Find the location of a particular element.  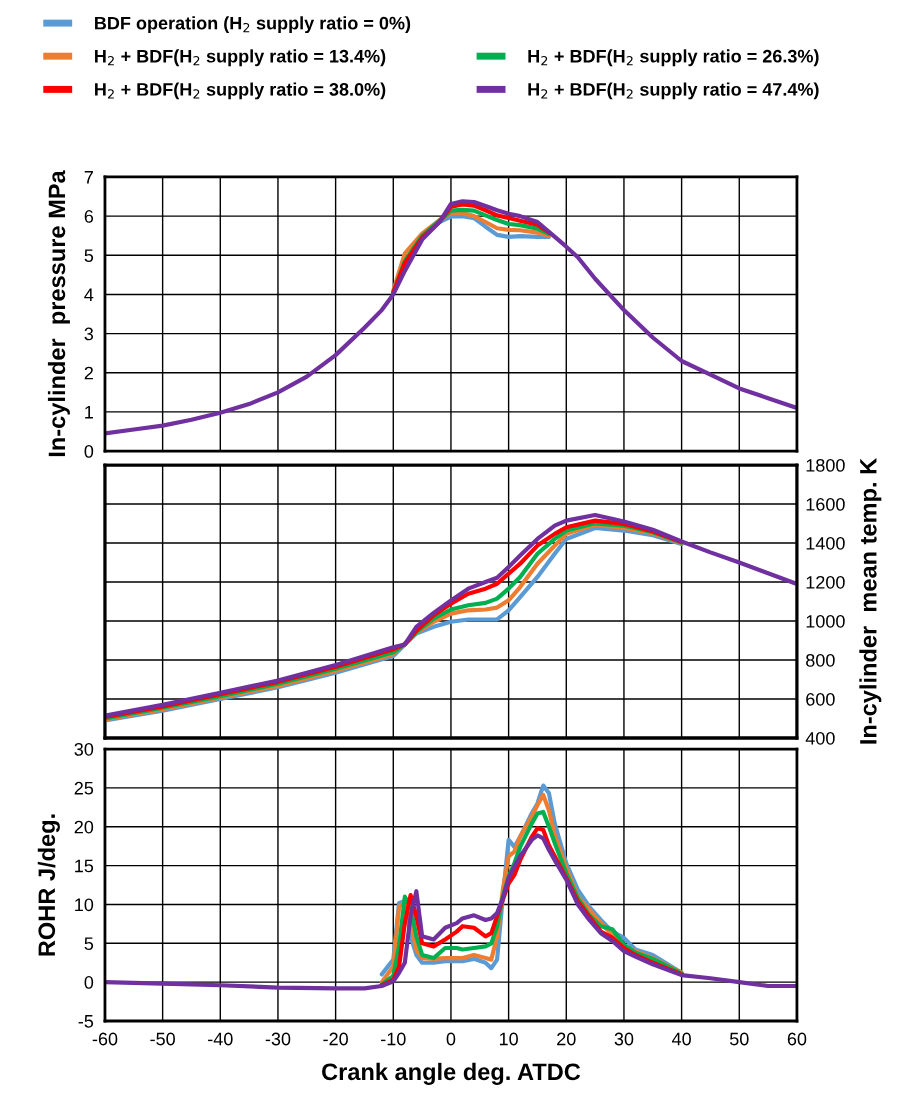

y2-tick-label: 600 is located at coordinates (820, 699).